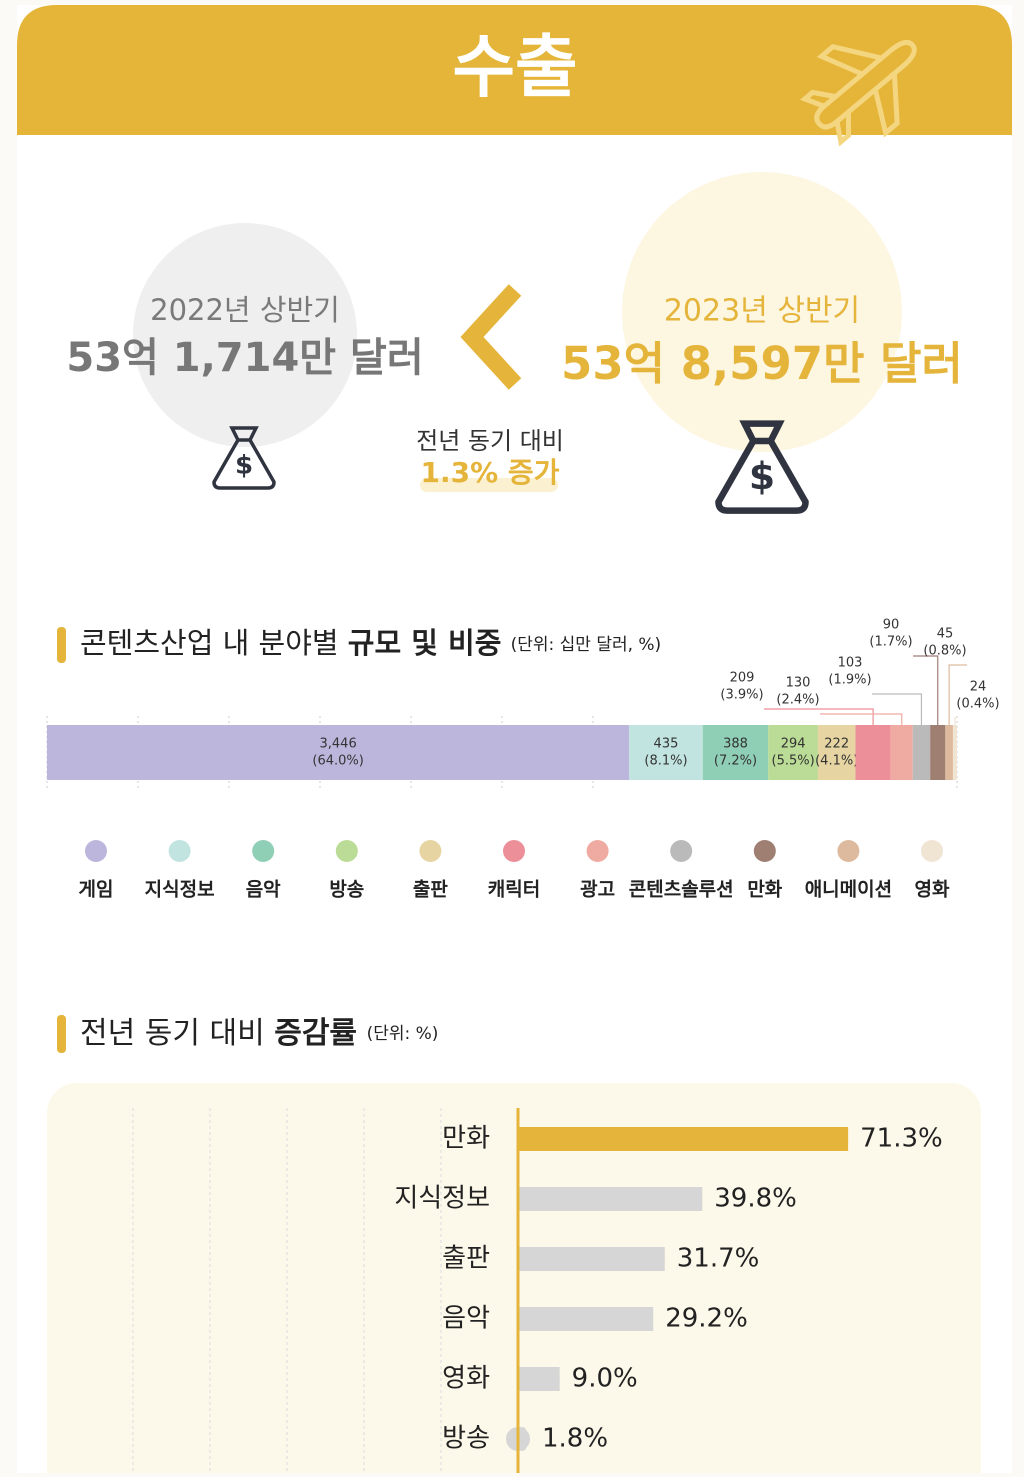 The image size is (1024, 1477). What do you see at coordinates (575, 1439) in the screenshot?
I see `value-label: 1.8%` at bounding box center [575, 1439].